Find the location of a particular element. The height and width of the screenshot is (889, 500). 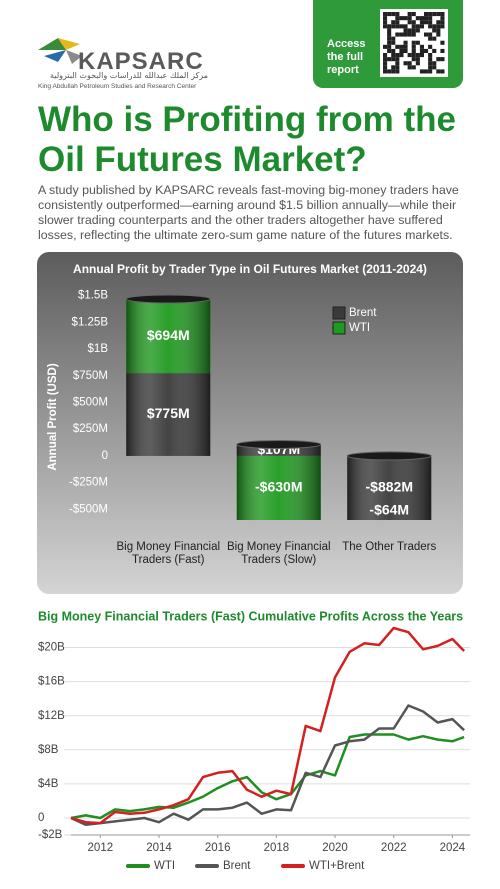

legend-label: Brent is located at coordinates (363, 313).